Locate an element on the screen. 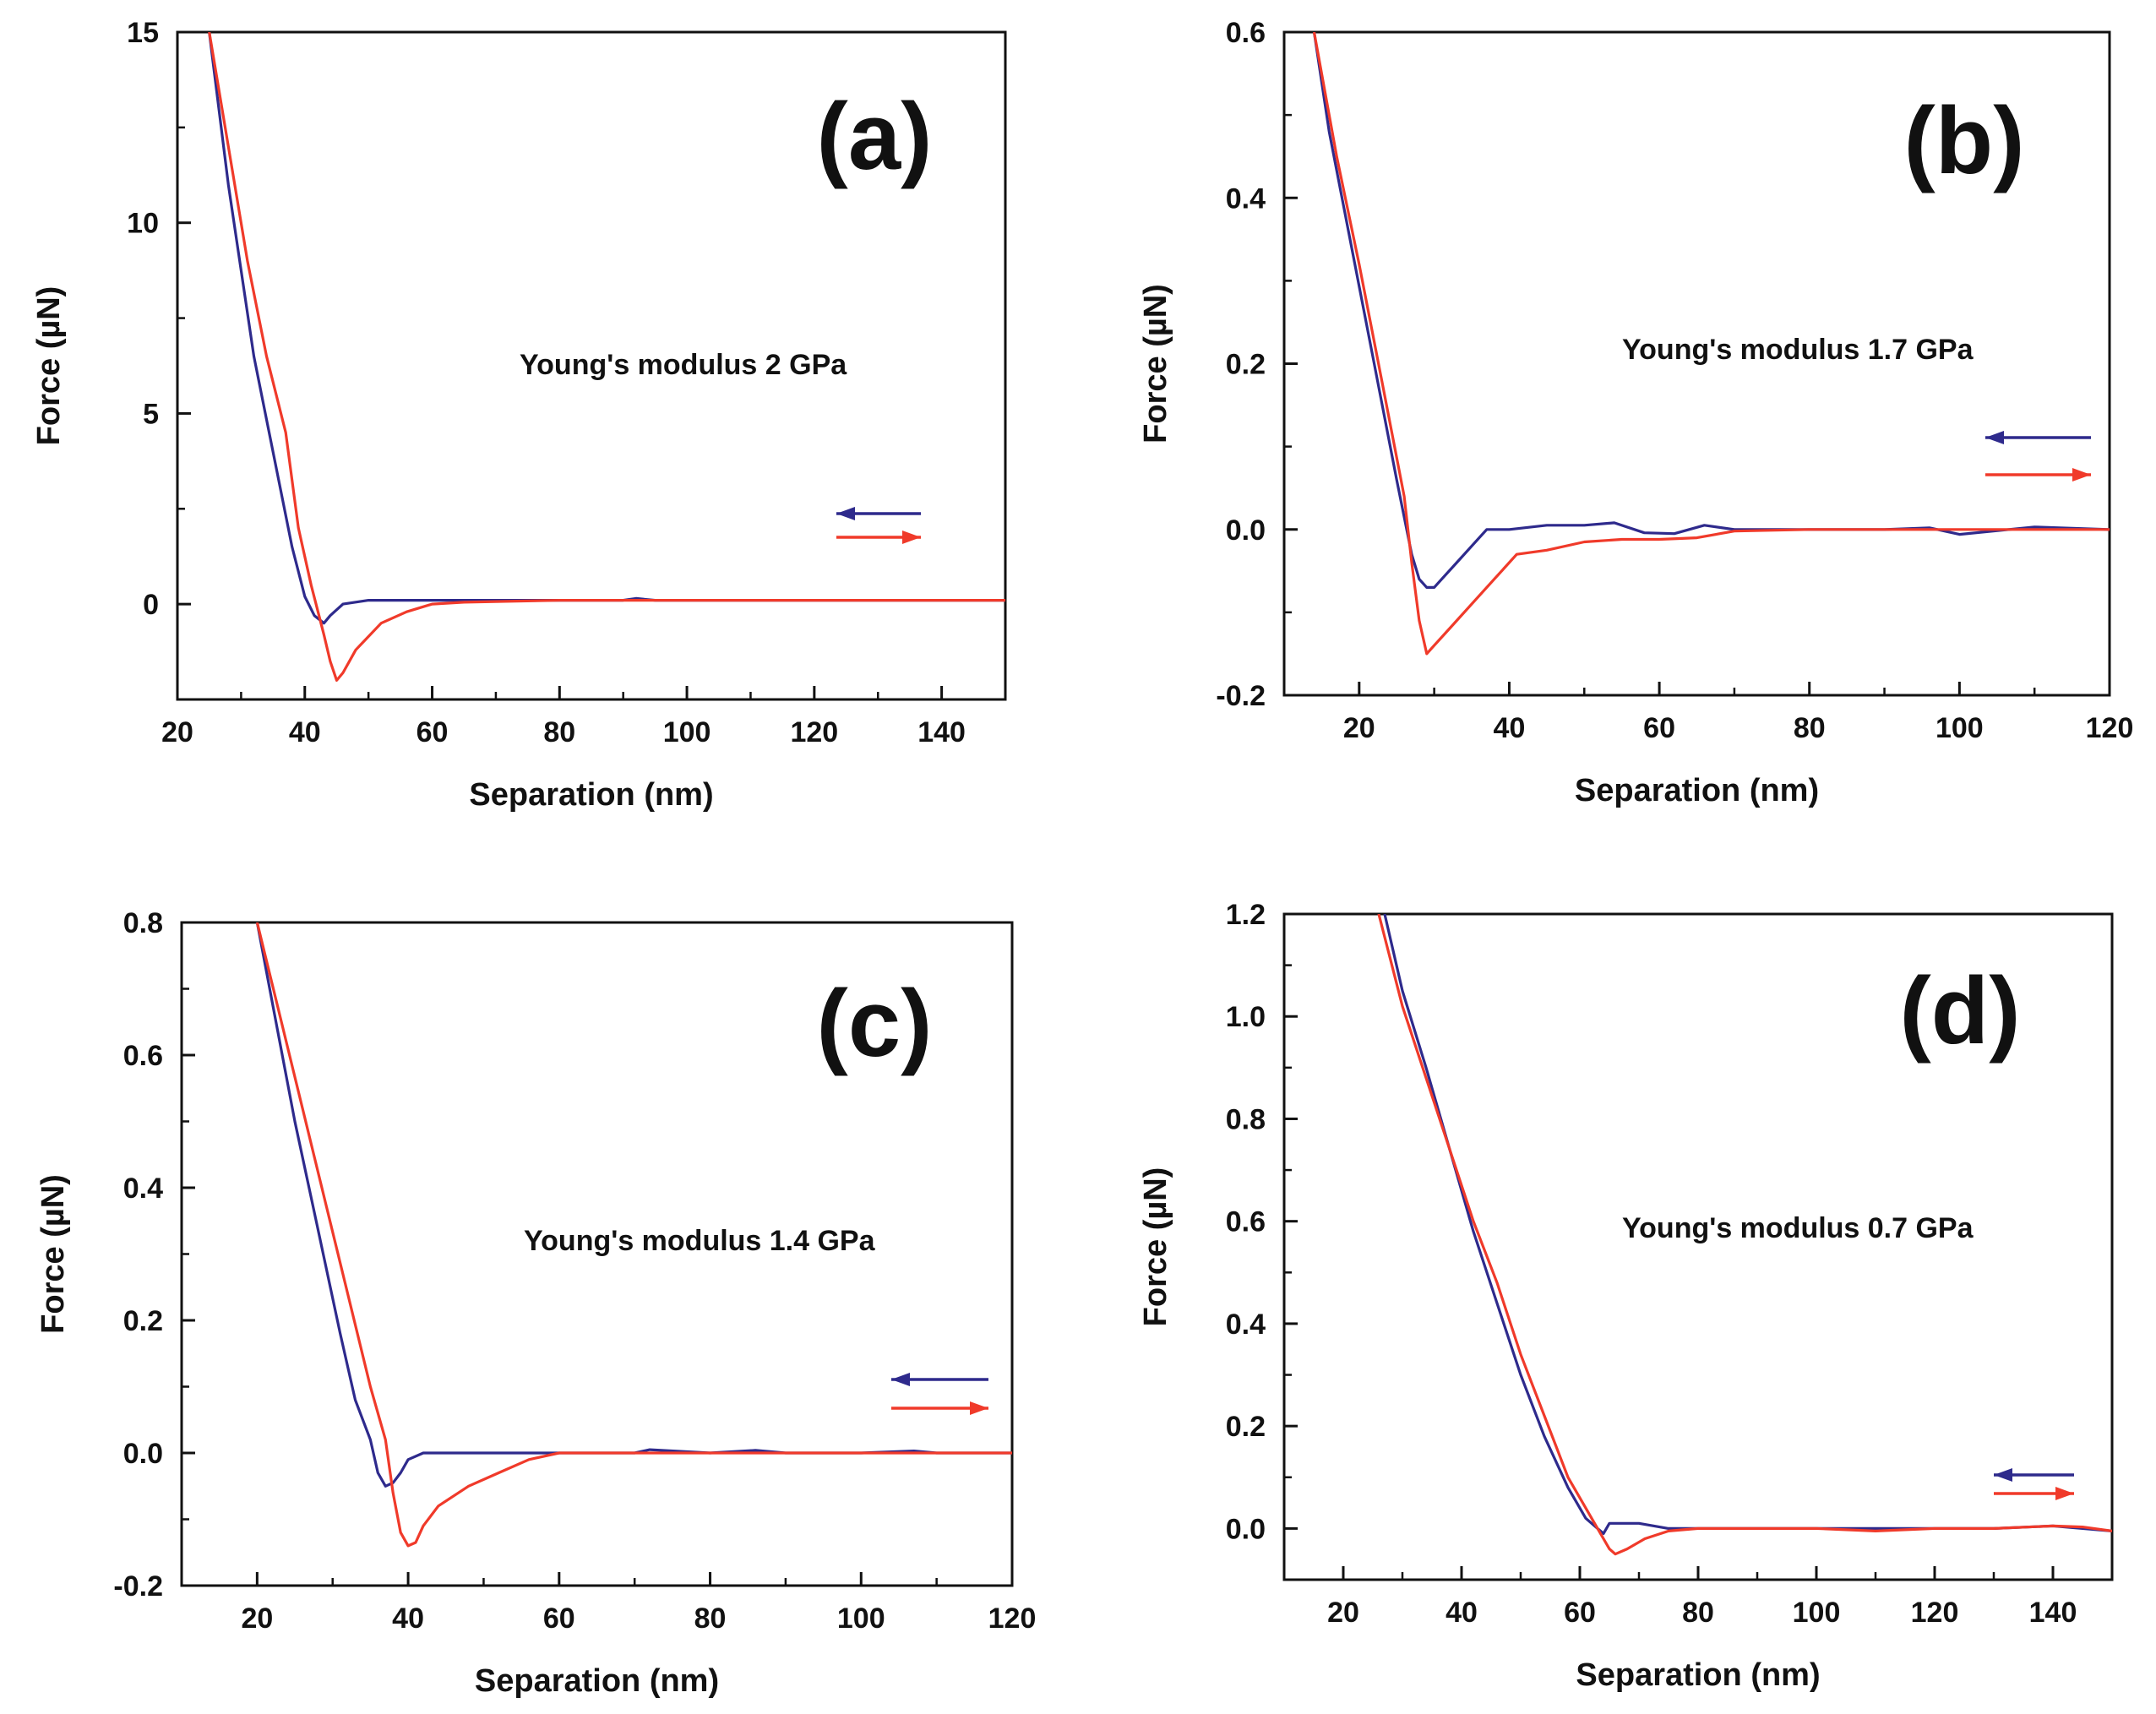  panel-label: (d) is located at coordinates (1959, 1011).